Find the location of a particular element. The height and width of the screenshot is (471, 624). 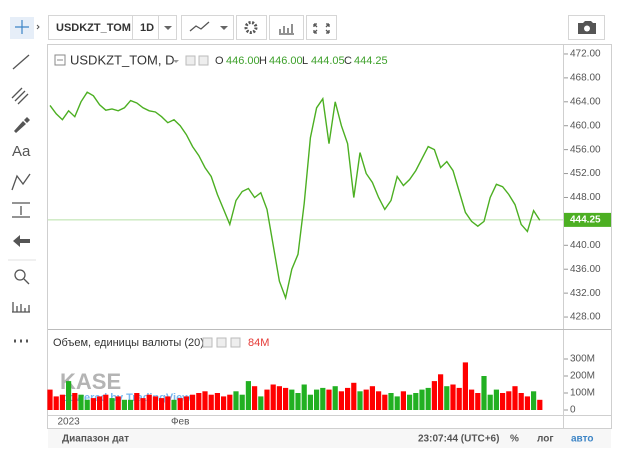

clock: 23:07:44 (UTC+6) is located at coordinates (458, 439).